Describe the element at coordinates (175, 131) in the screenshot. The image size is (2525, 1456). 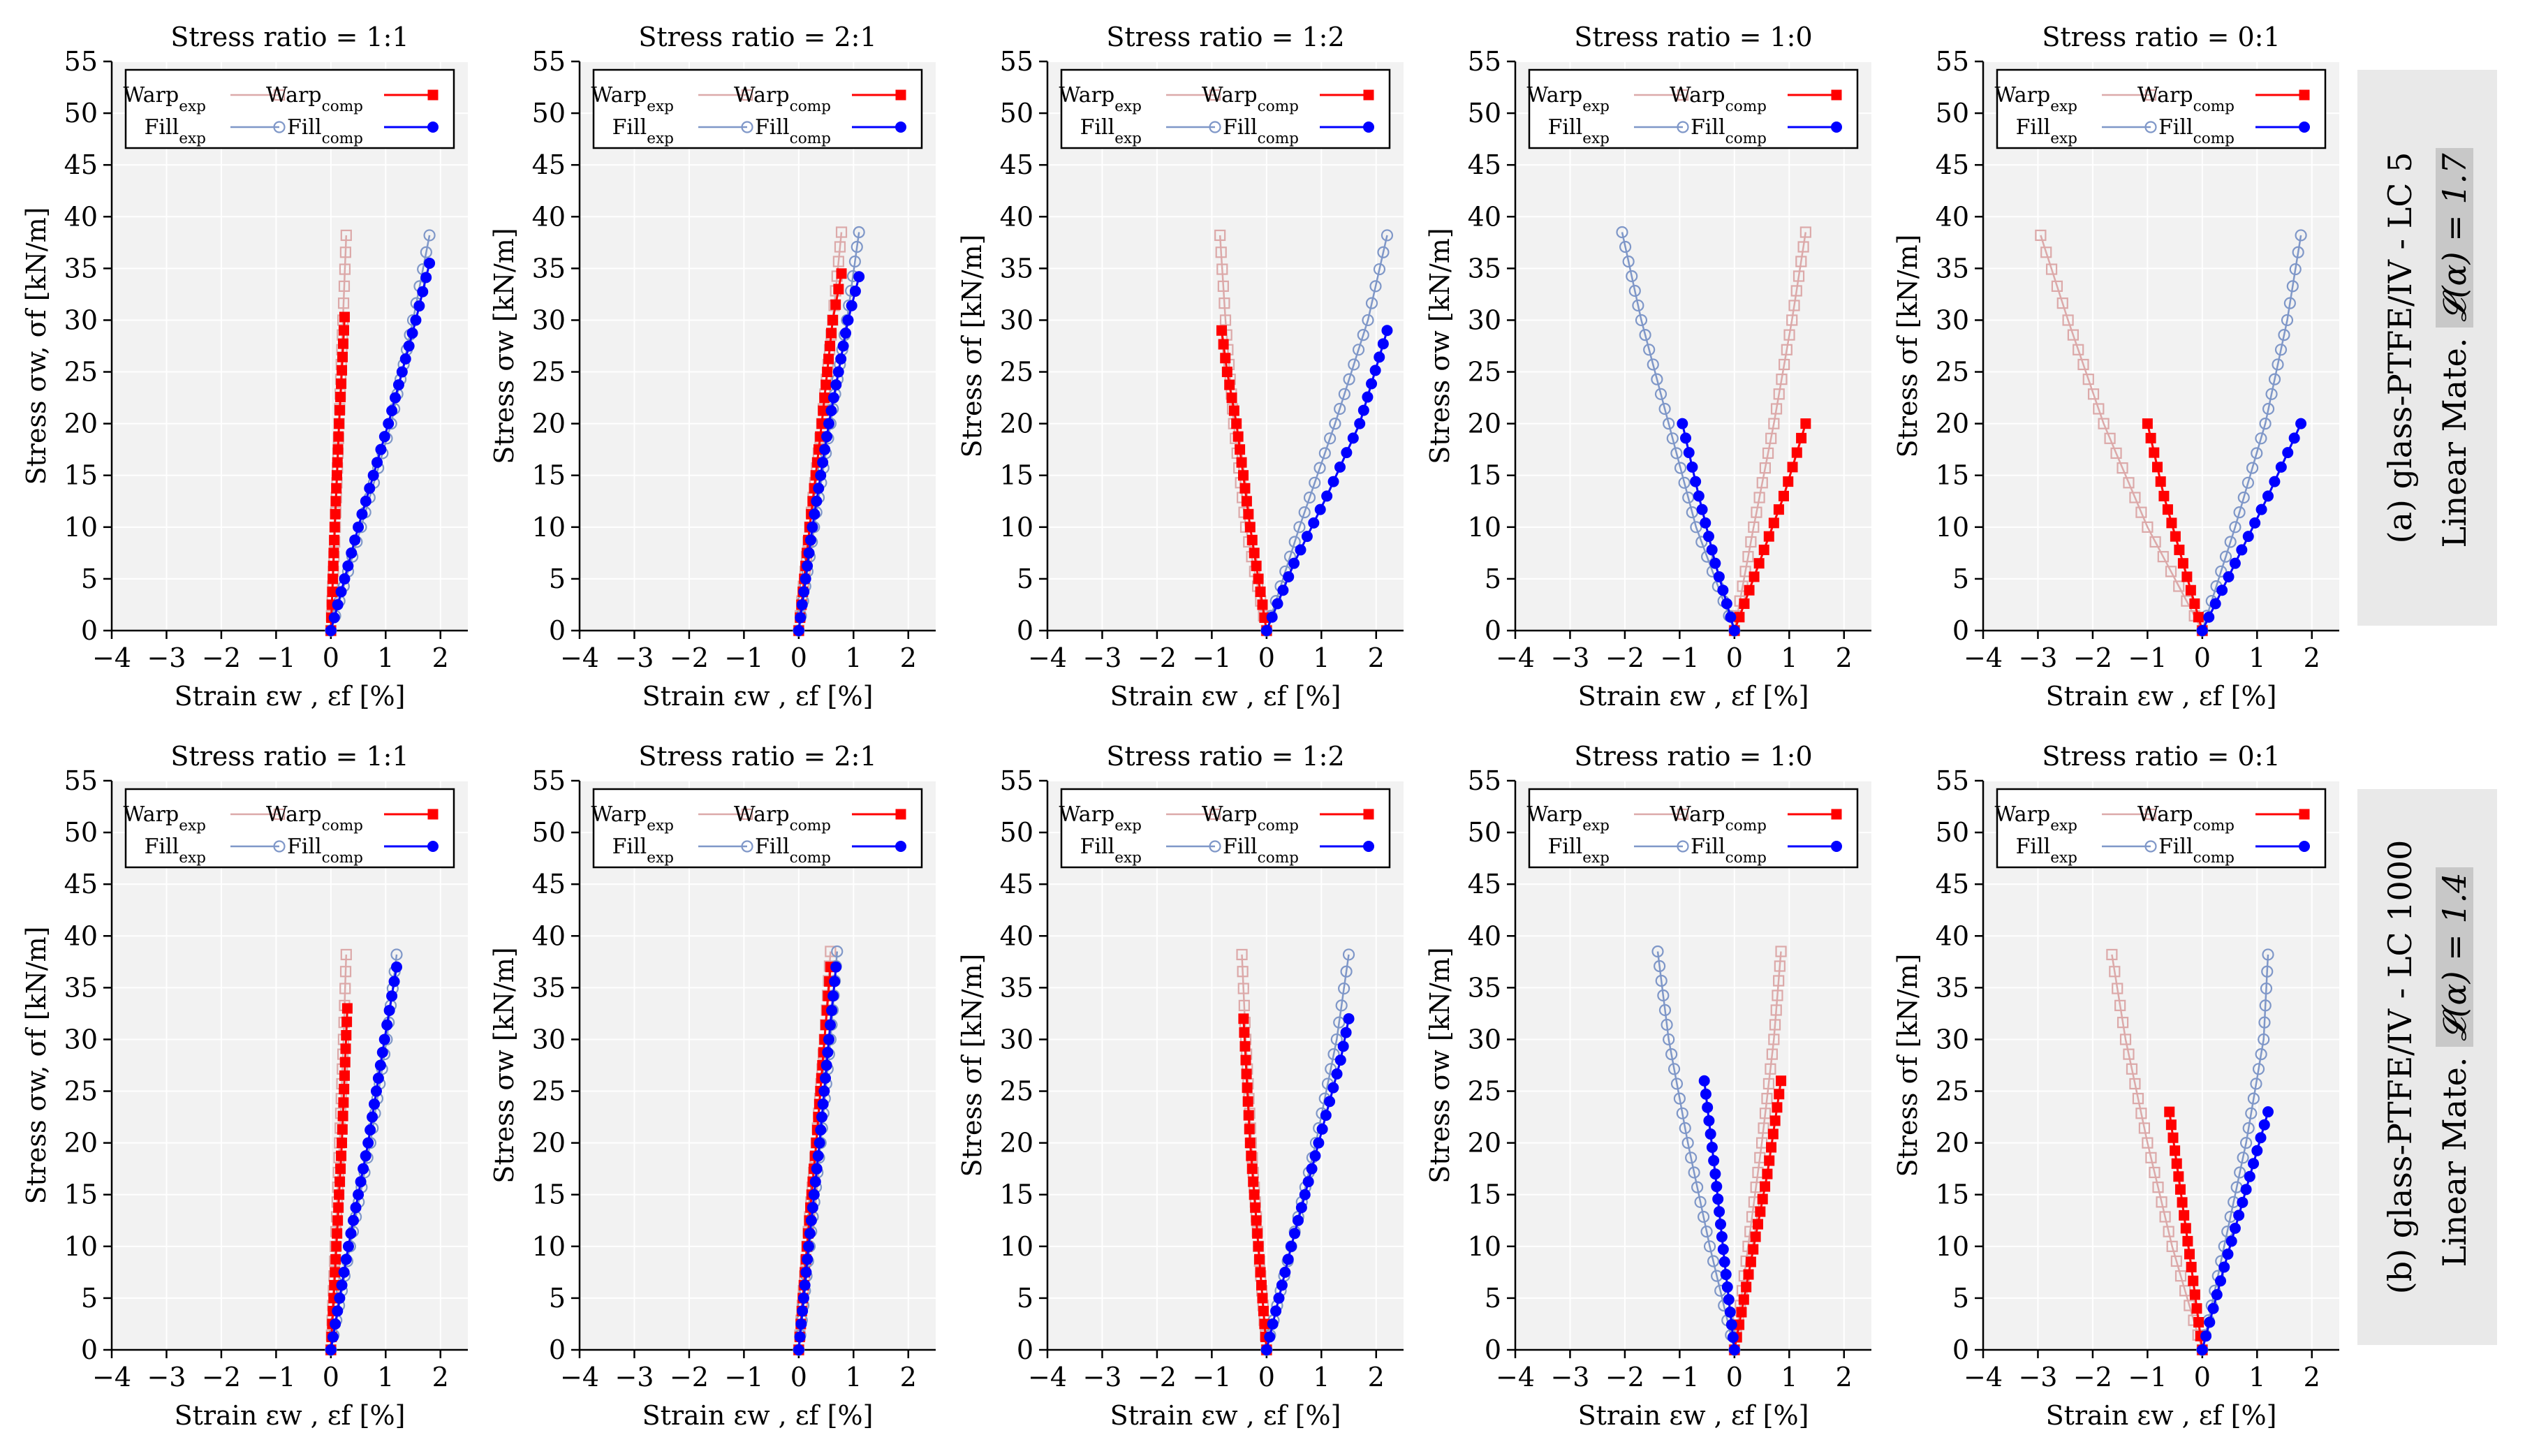
I see `legend-label: Fillexp` at that location.